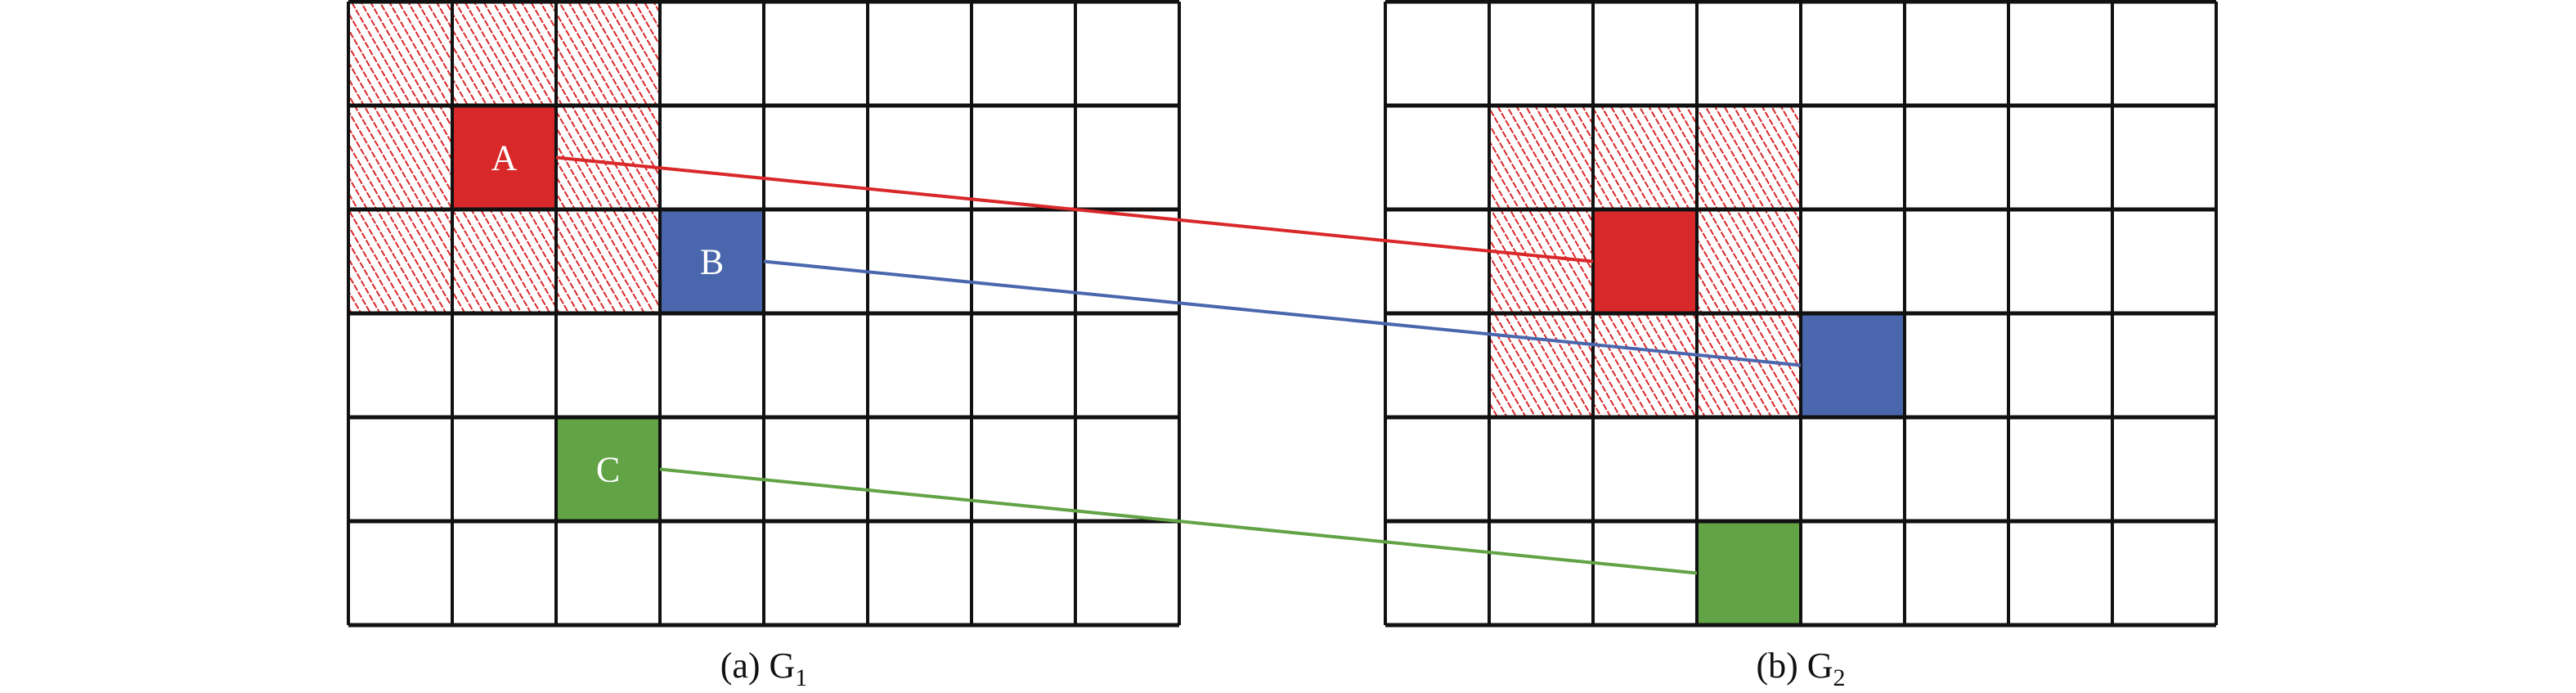 This screenshot has height=693, width=2576. What do you see at coordinates (1794, 666) in the screenshot?
I see `caption-text: (b) G` at bounding box center [1794, 666].